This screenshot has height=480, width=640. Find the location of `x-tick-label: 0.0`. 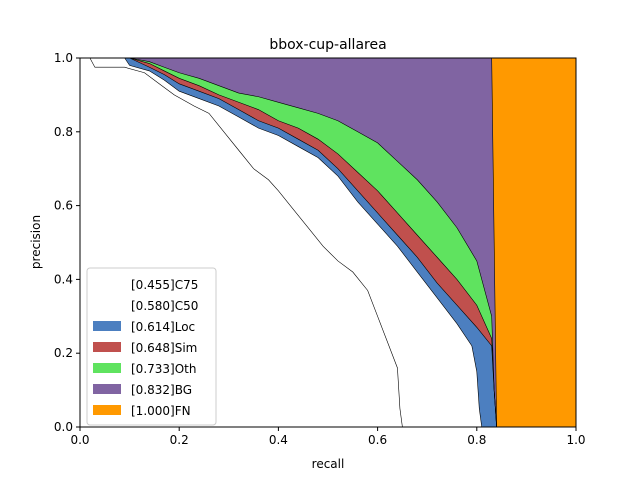

x-tick-label: 0.0 is located at coordinates (79, 440).